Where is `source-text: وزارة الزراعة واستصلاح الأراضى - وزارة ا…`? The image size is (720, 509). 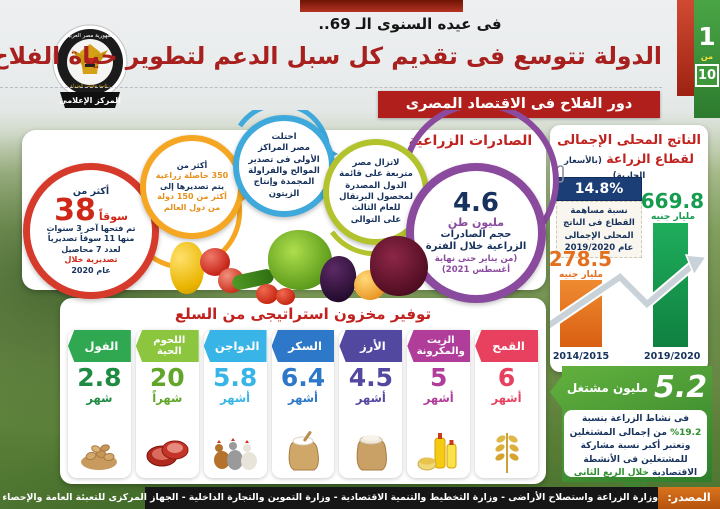
source-text: وزارة الزراعة واستصلاح الأراضى - وزارة ا… is located at coordinates (330, 498).